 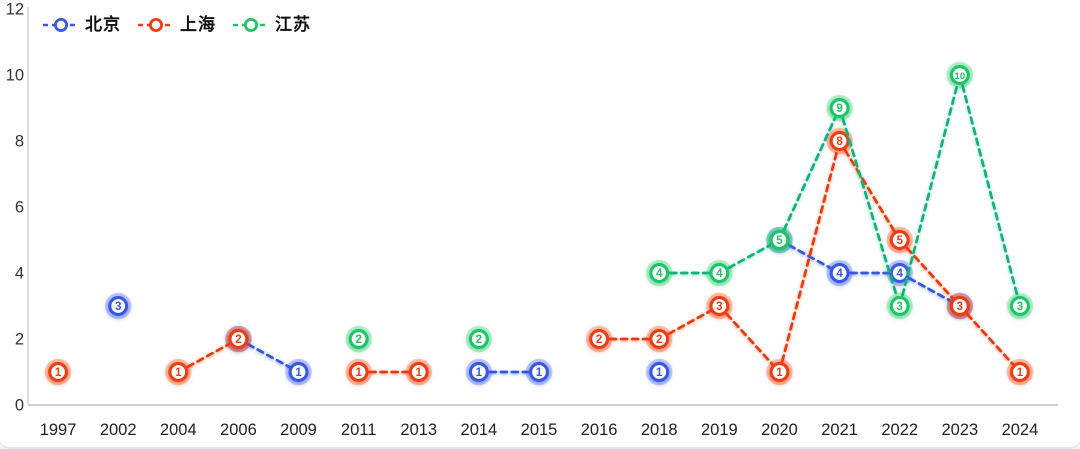 I want to click on x-tick-label: 2004, so click(x=178, y=430).